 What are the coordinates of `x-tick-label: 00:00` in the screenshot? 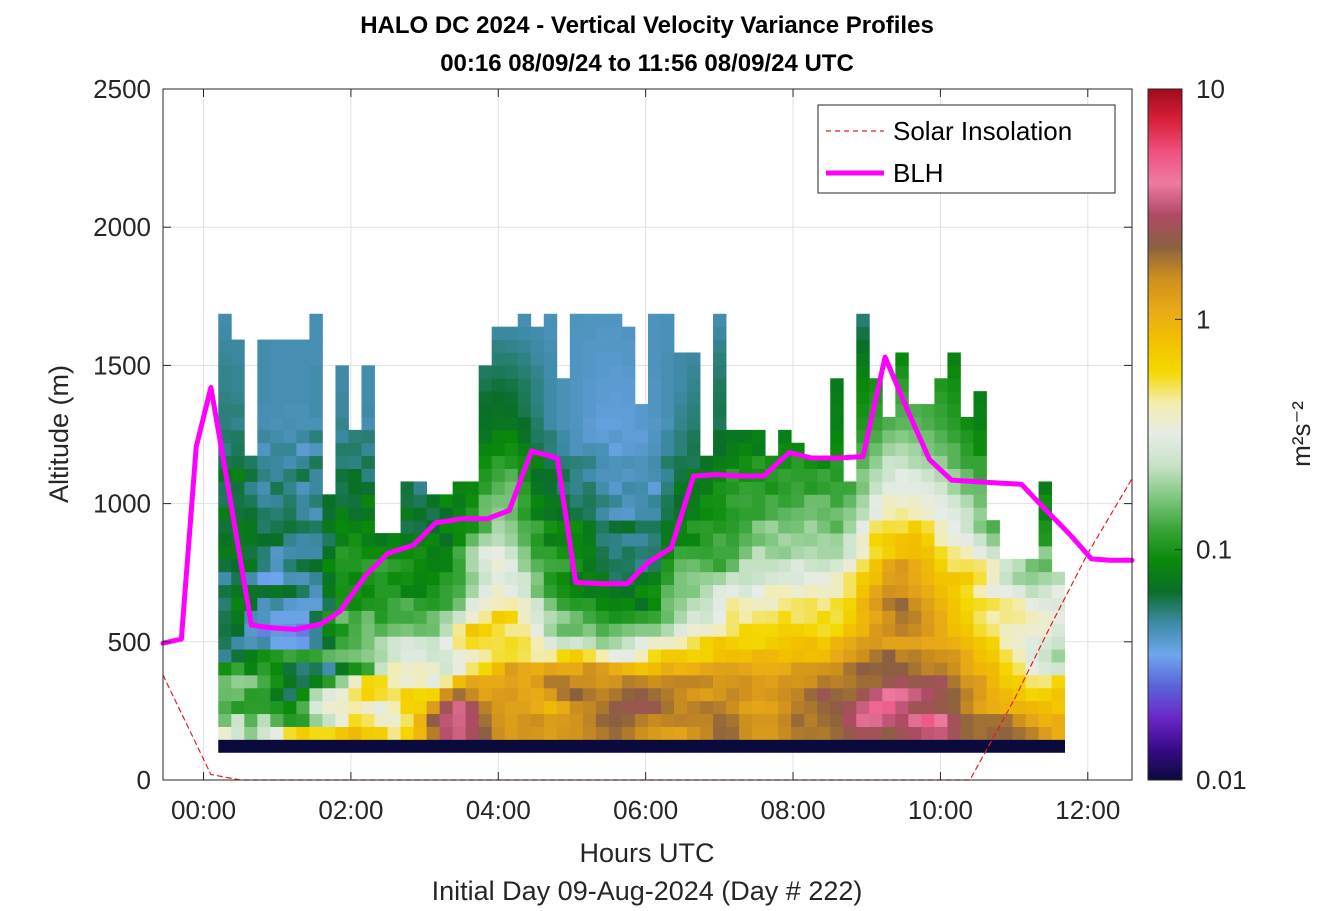 It's located at (203, 810).